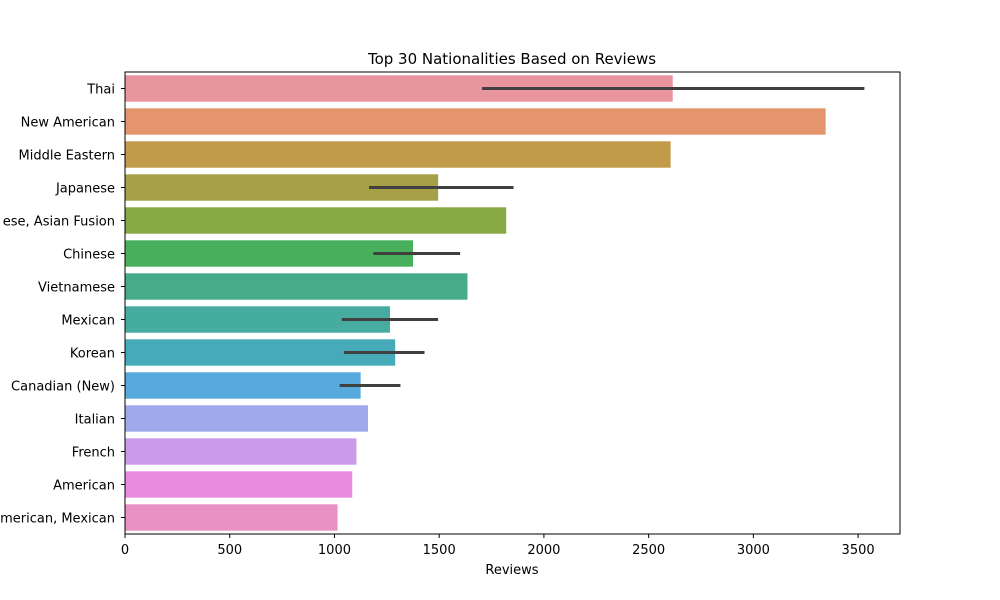 Image resolution: width=1000 pixels, height=600 pixels. Describe the element at coordinates (511, 570) in the screenshot. I see `x-axis-label: Reviews` at that location.